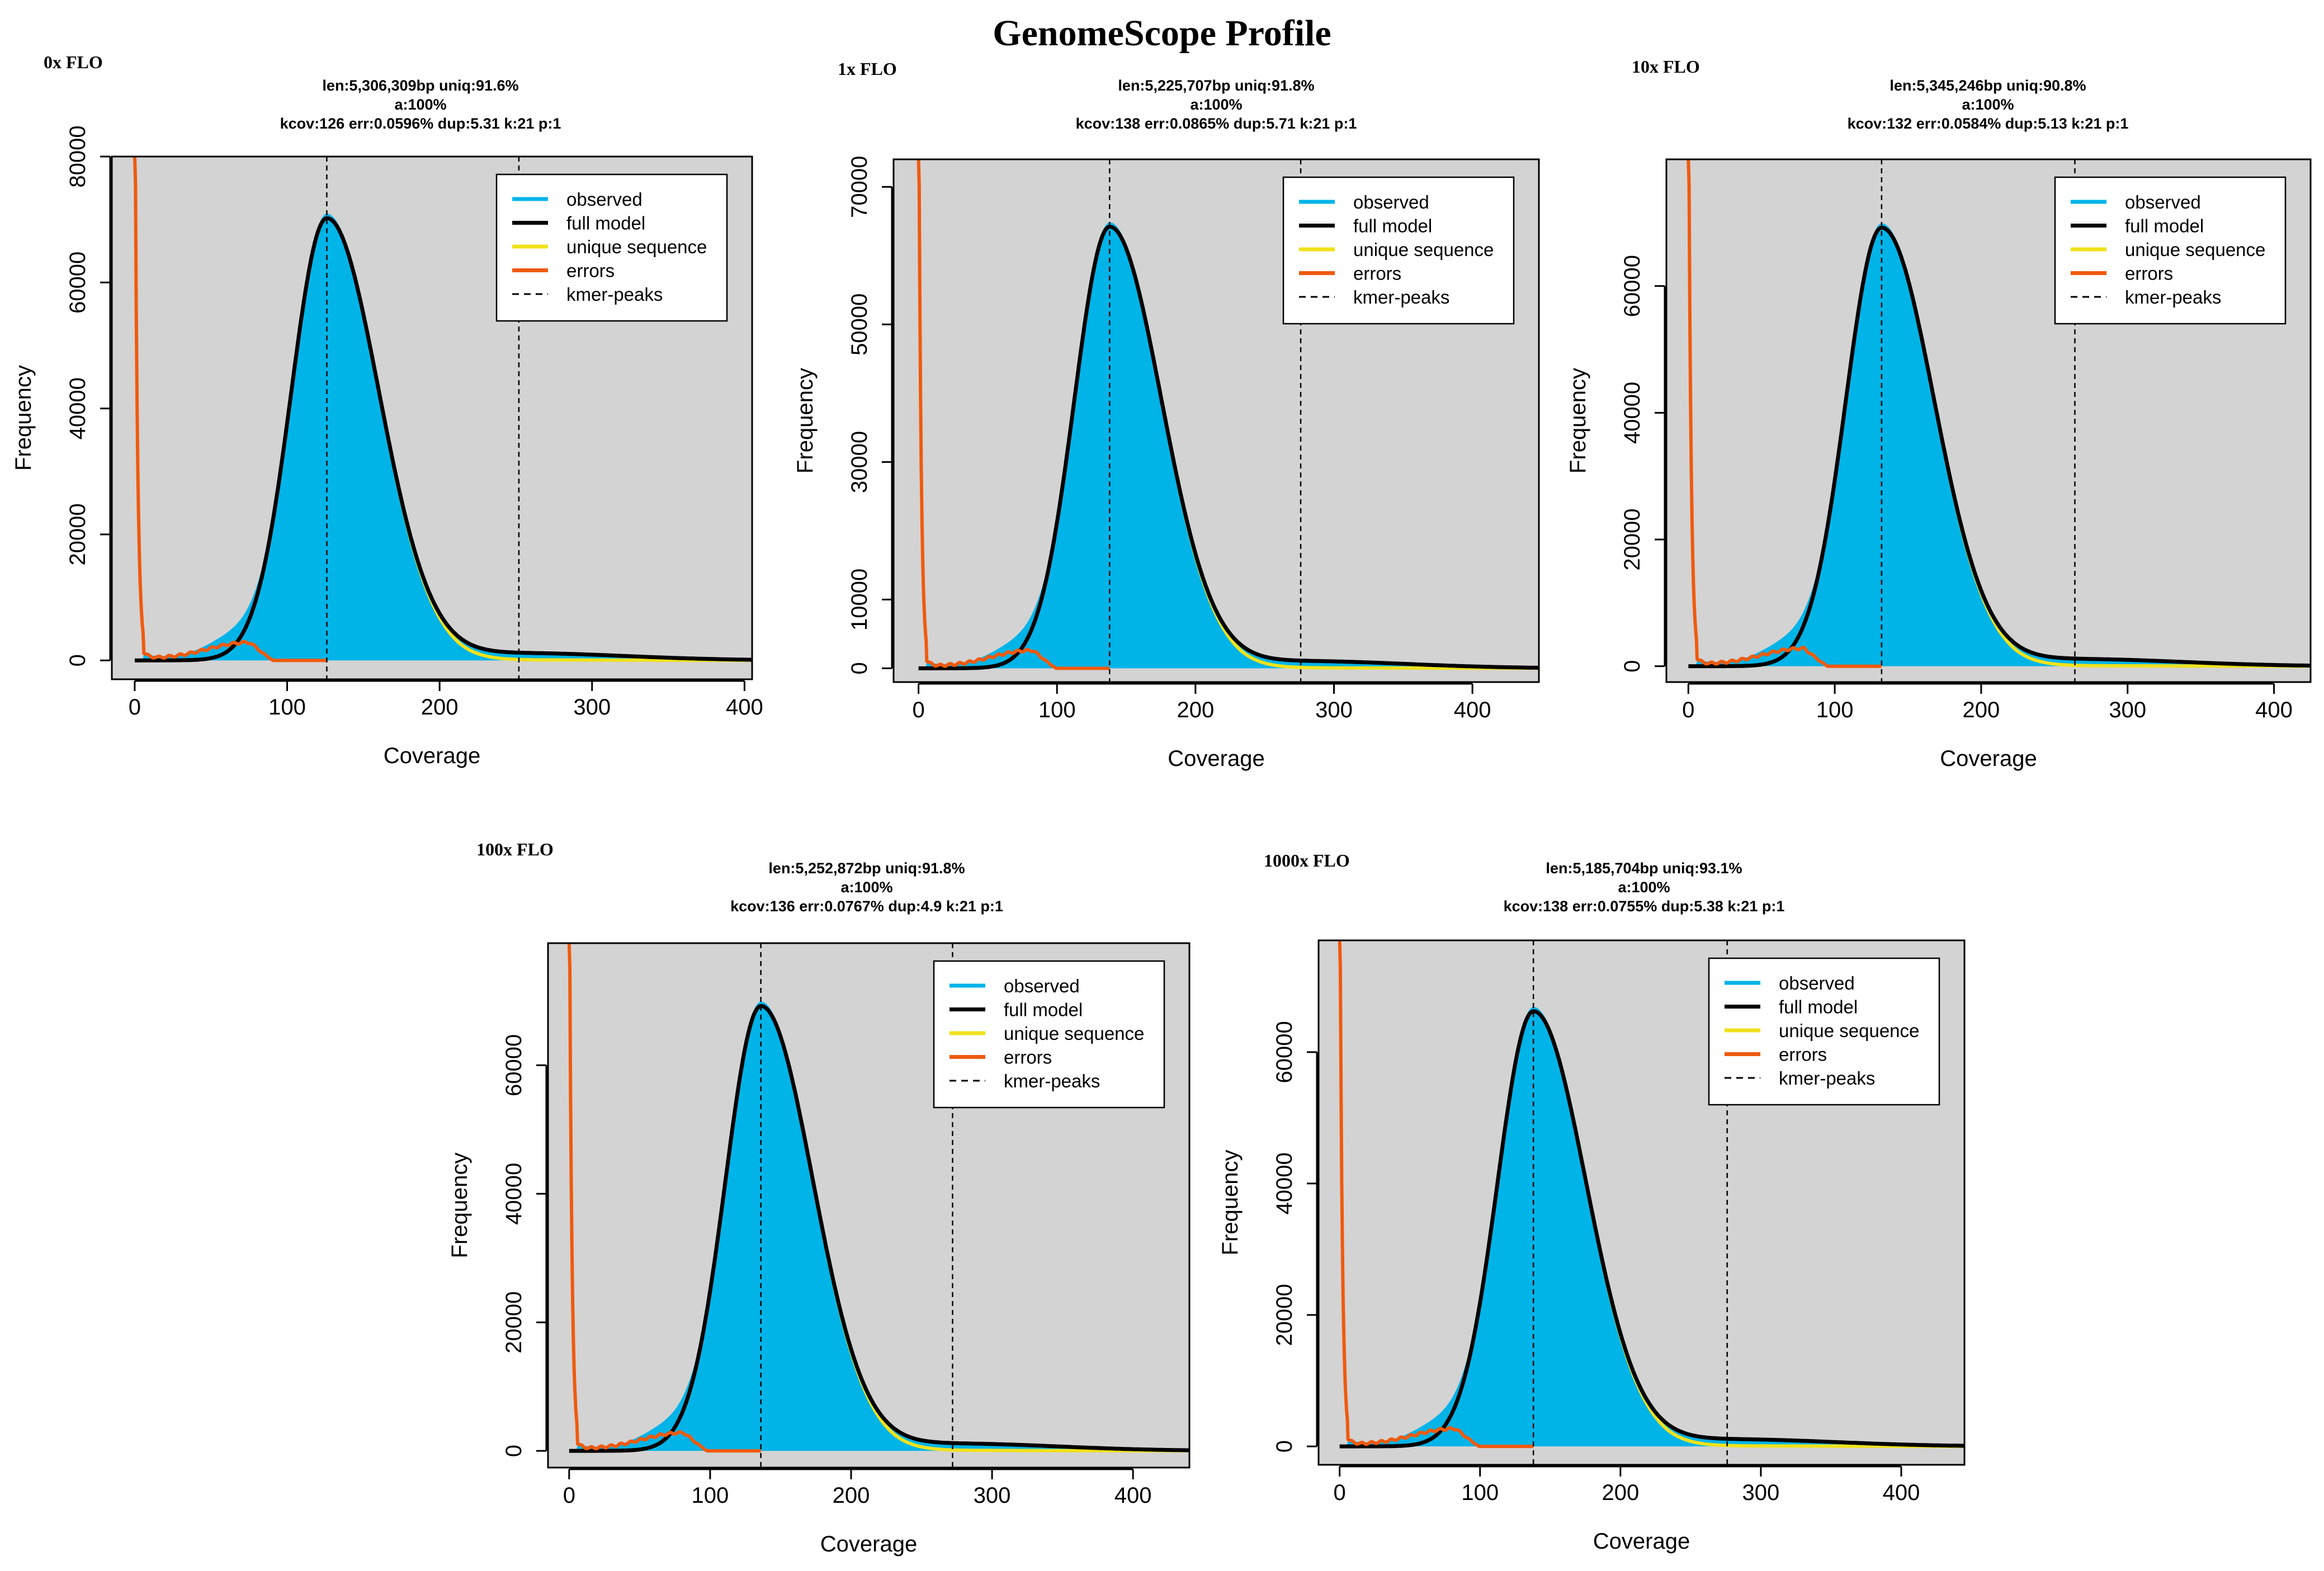  Describe the element at coordinates (859, 187) in the screenshot. I see `y-tick-label: 70000` at that location.